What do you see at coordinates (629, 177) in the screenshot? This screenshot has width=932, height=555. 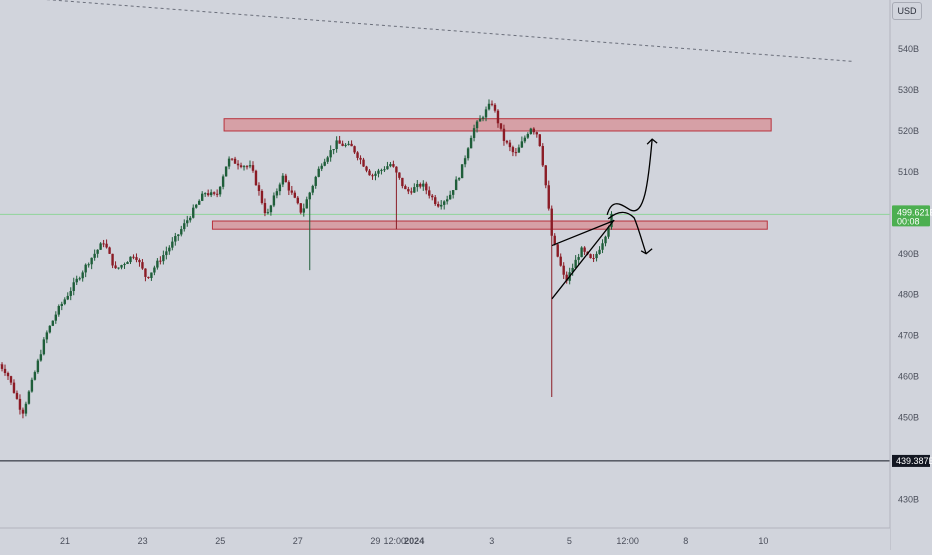 I see `projection-arrow-up` at bounding box center [629, 177].